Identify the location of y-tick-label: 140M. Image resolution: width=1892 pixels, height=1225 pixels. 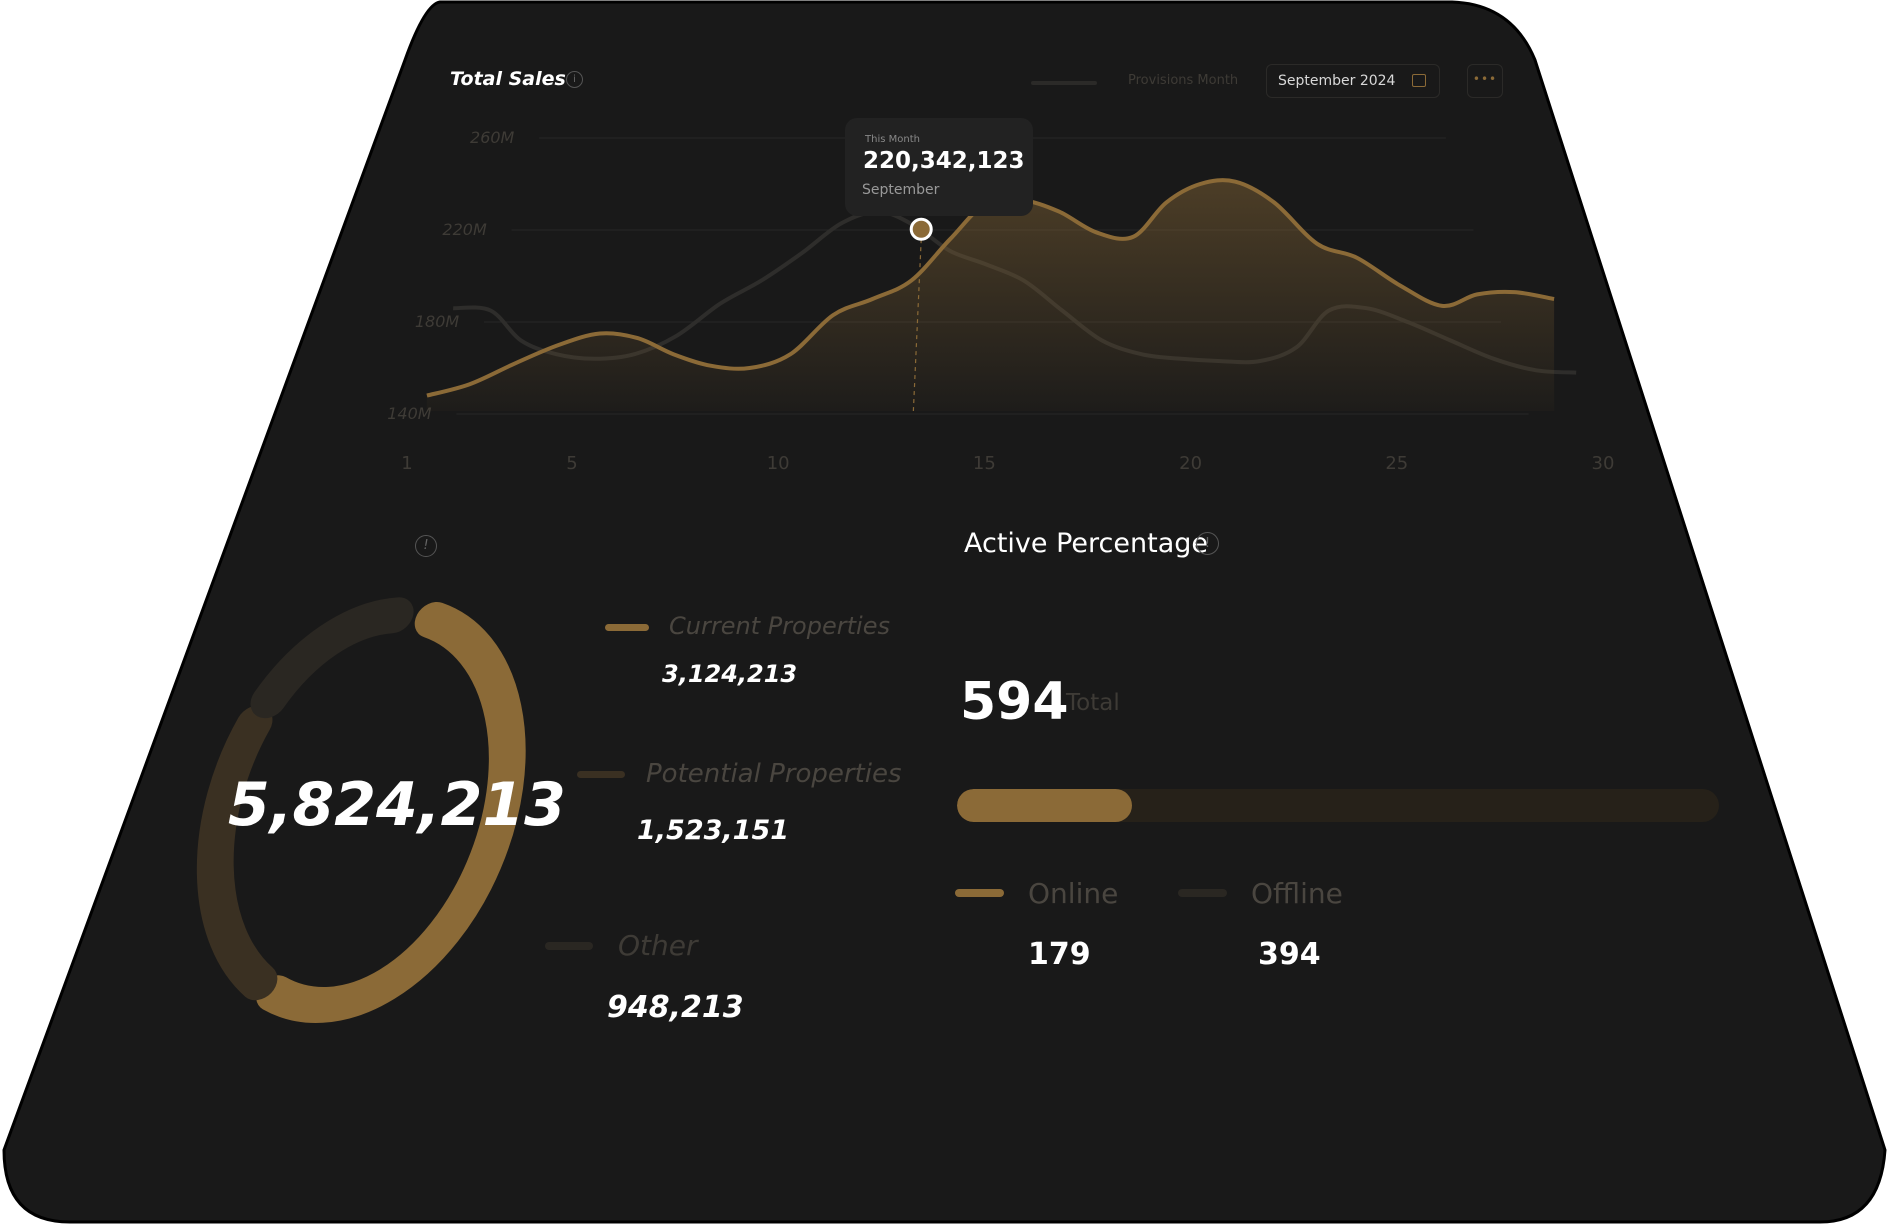
(409, 413).